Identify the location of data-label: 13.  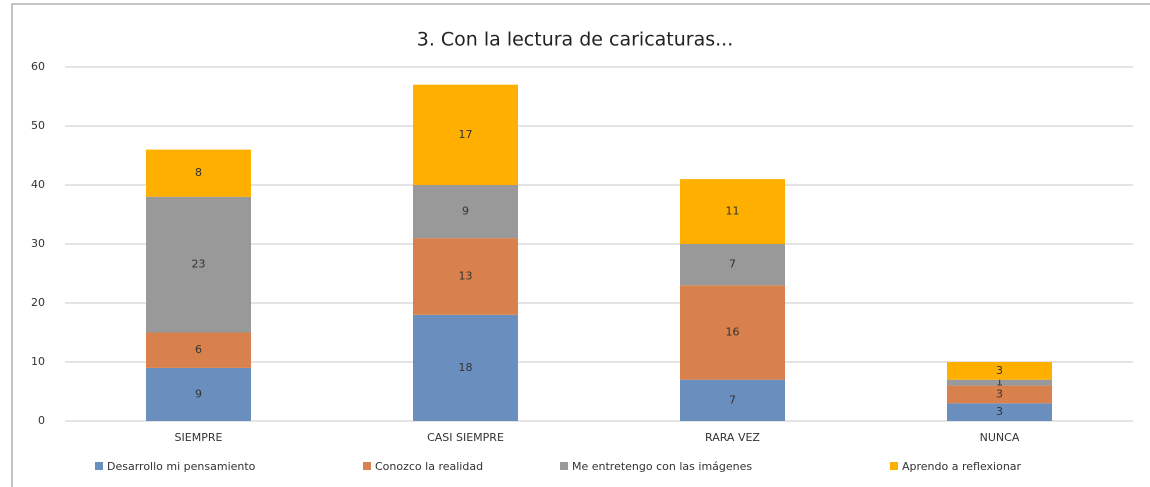
(466, 275).